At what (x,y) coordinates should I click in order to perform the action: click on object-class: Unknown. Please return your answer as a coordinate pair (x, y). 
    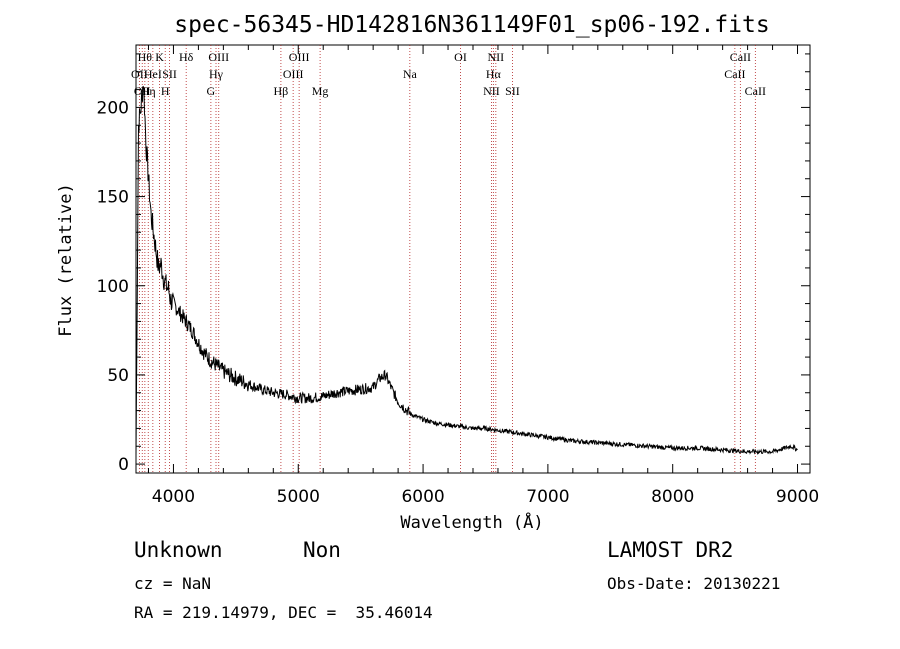
    Looking at the image, I should click on (178, 550).